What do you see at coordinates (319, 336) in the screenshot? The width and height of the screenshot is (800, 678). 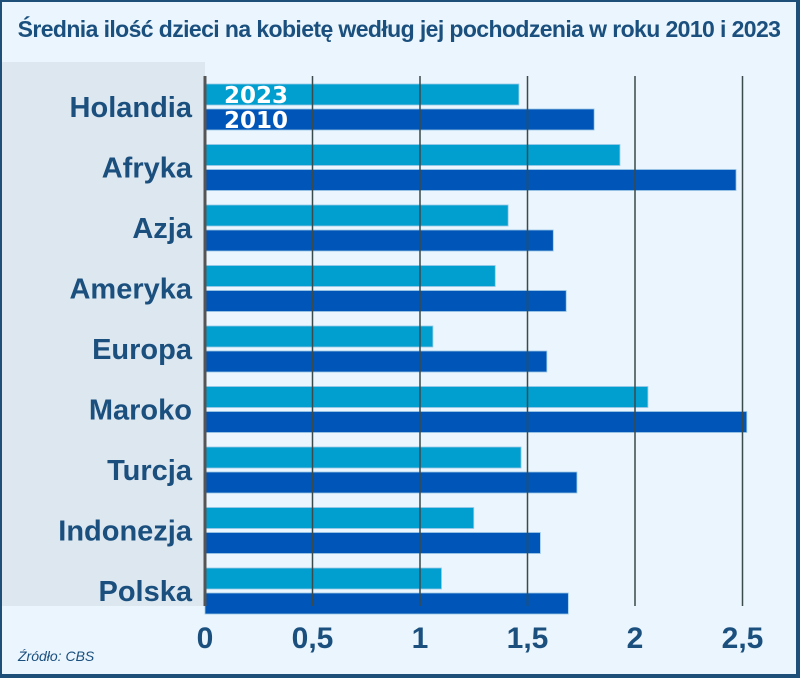 I see `bar-2023-europa` at bounding box center [319, 336].